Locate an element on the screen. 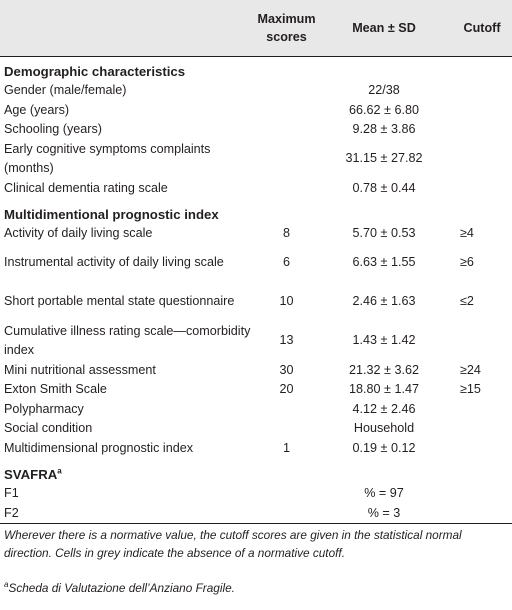 This screenshot has width=512, height=610. table-row: Age (years) 66.62 ± 6.80 is located at coordinates (256, 111).